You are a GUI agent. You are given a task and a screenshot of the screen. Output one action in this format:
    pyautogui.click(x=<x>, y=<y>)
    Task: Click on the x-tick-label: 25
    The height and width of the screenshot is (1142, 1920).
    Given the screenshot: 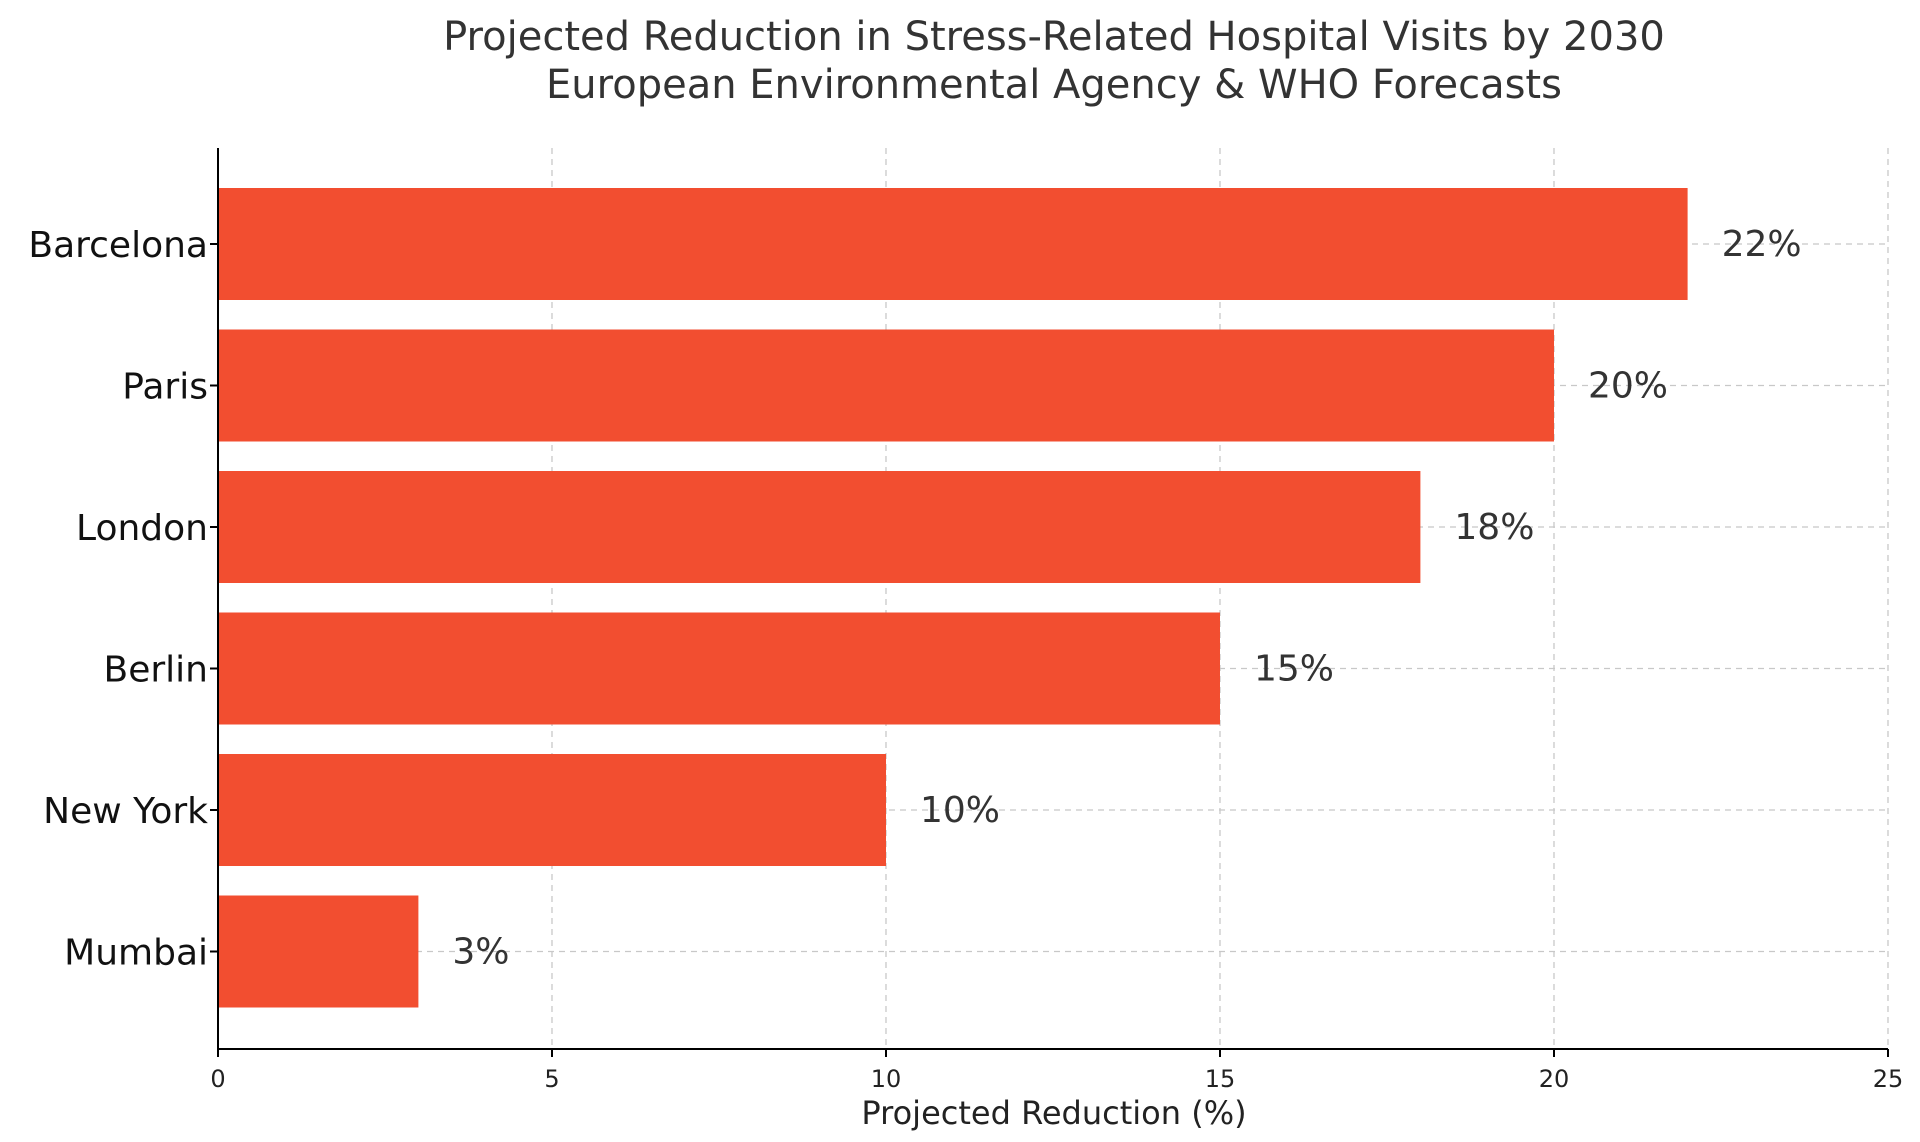 What is the action you would take?
    pyautogui.click(x=1888, y=1079)
    